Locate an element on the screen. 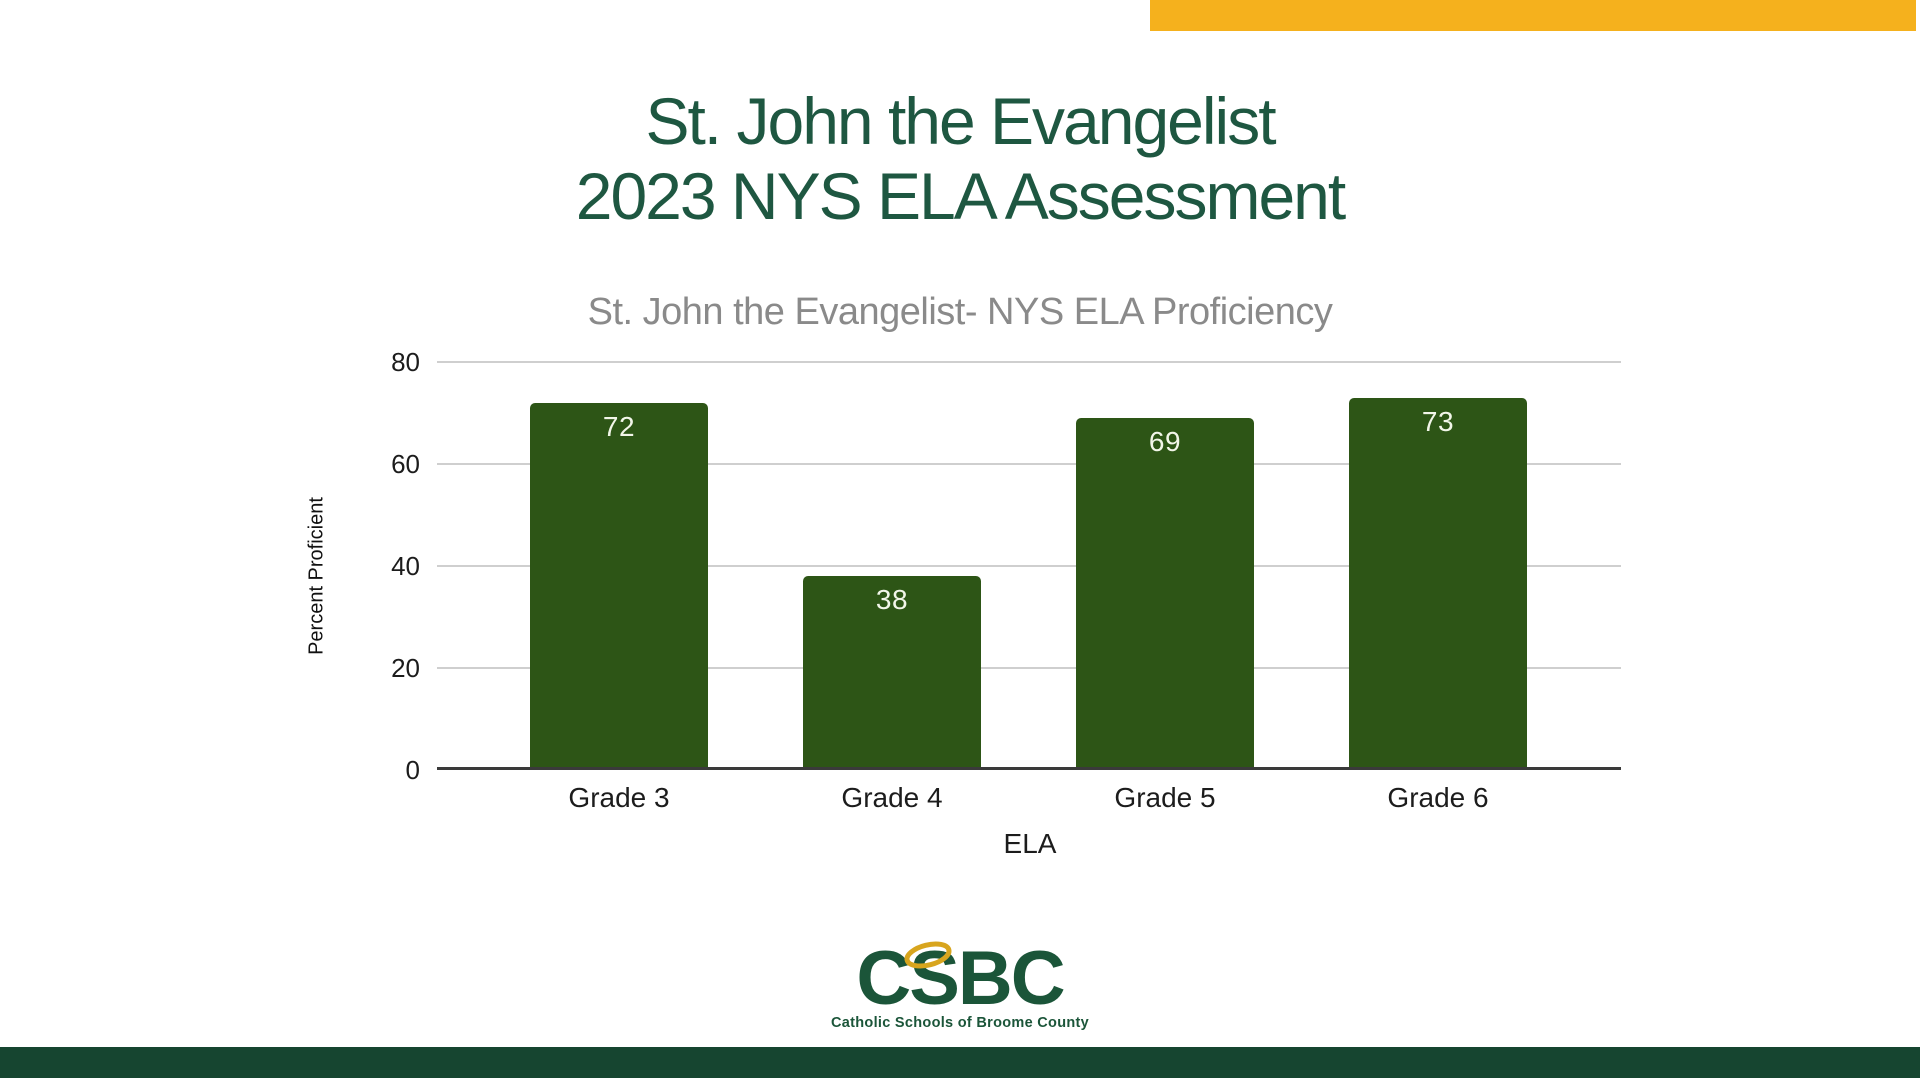 This screenshot has height=1080, width=1920. y-tick-80: 80 is located at coordinates (405, 362).